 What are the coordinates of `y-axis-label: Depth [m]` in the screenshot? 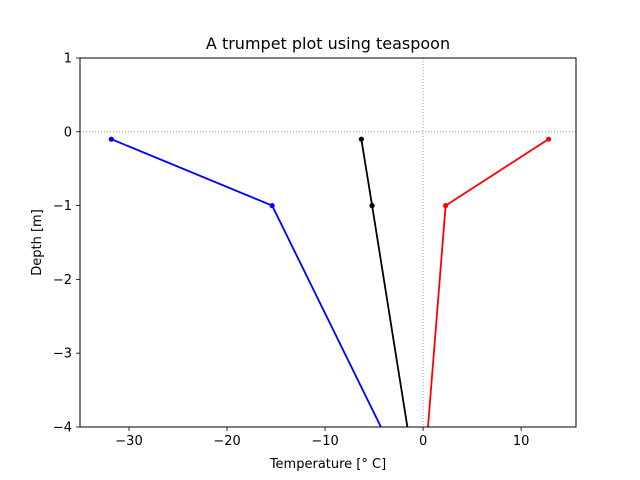 It's located at (37, 242).